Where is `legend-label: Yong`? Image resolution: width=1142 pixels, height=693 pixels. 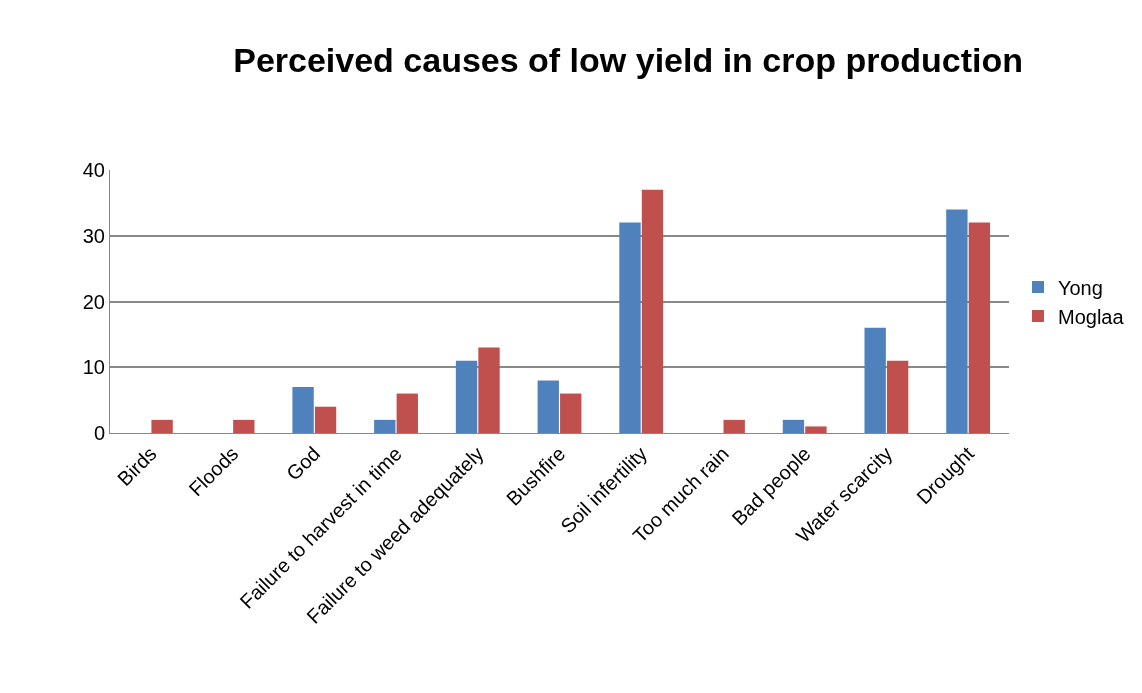
legend-label: Yong is located at coordinates (1080, 287).